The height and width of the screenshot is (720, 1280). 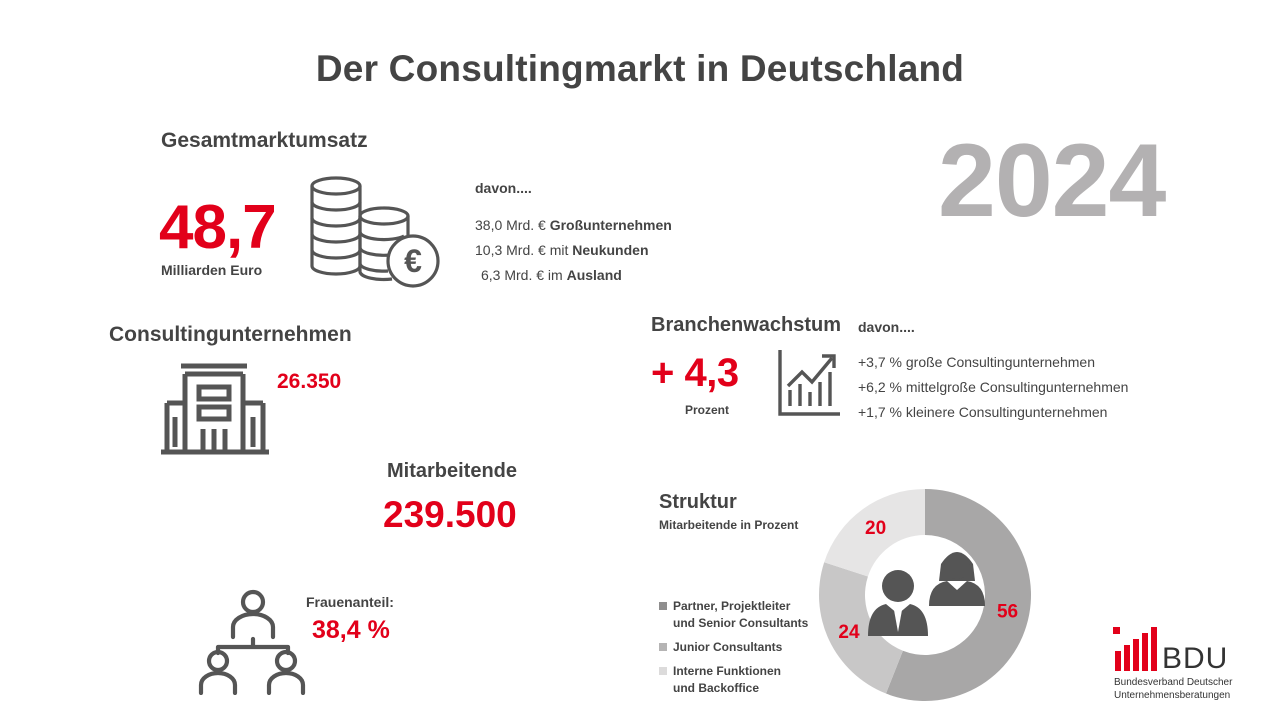 I want to click on unternehmen-heading: Consultingunternehmen, so click(x=230, y=334).